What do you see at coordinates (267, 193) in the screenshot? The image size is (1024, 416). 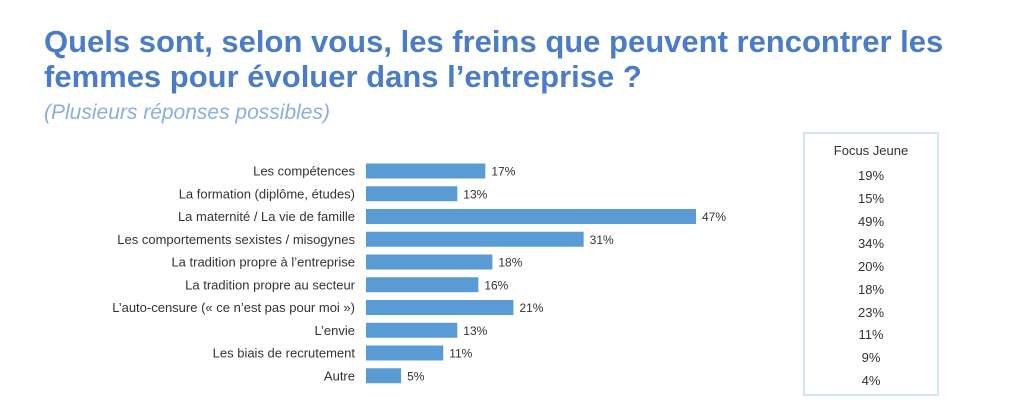 I see `category-label: La formation (diplôme, études)` at bounding box center [267, 193].